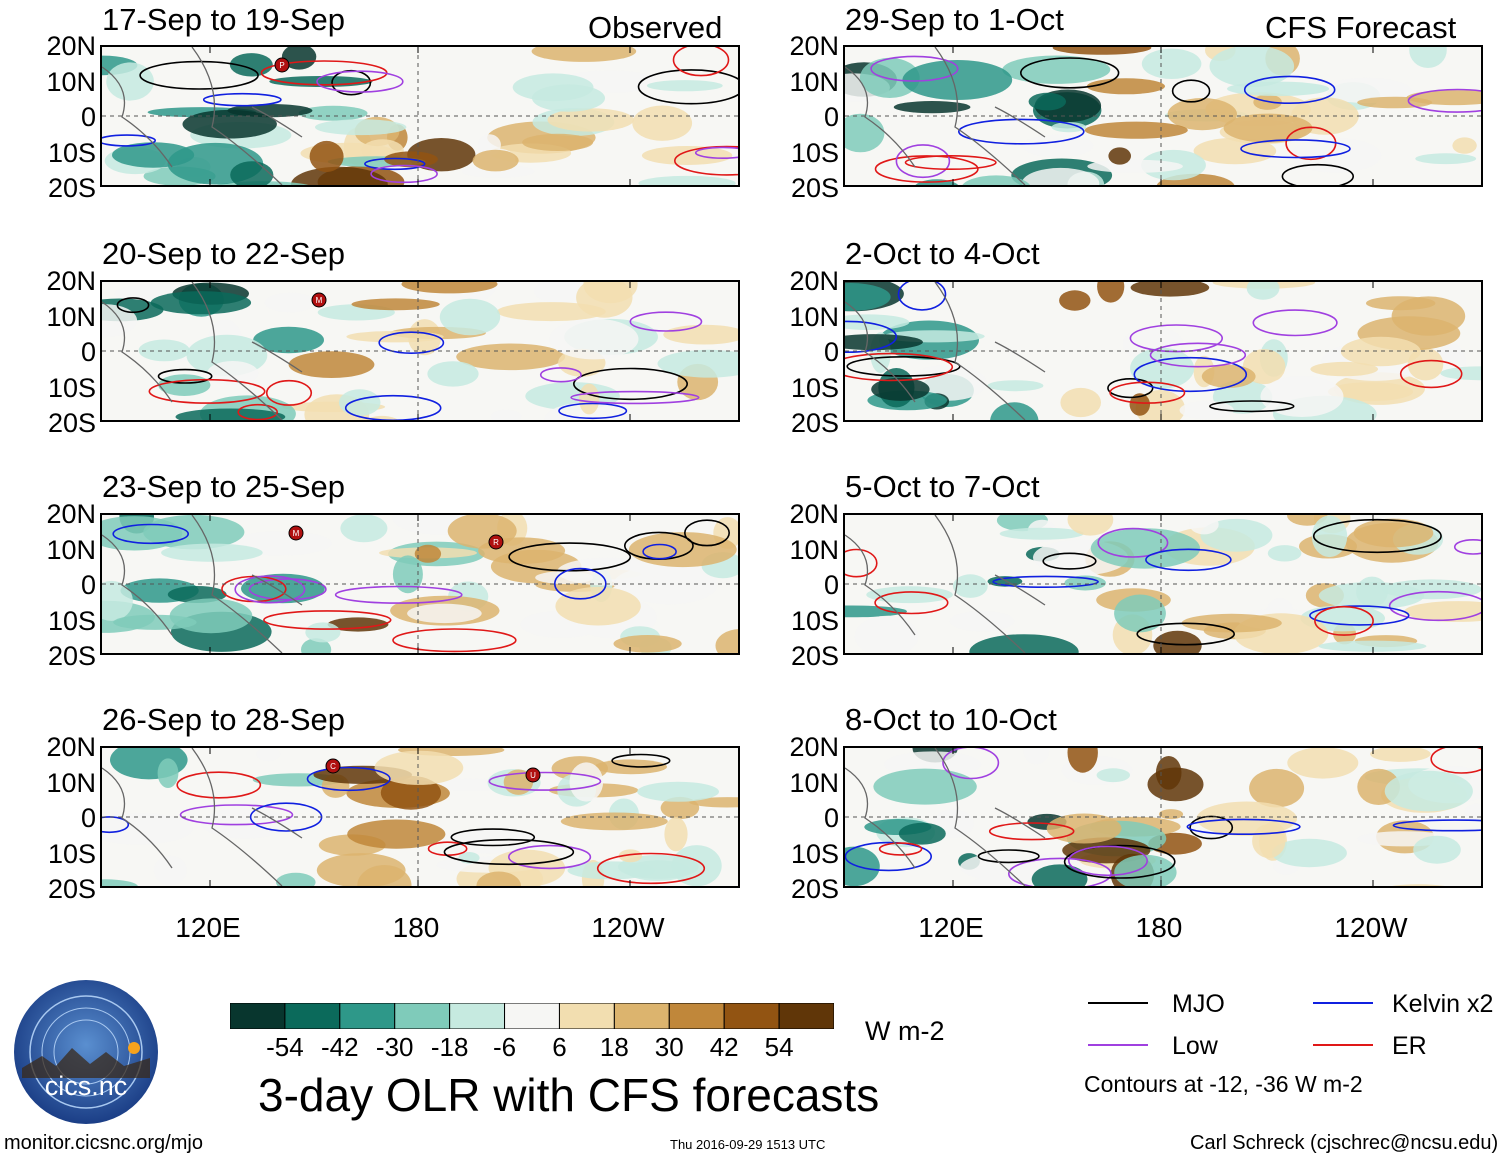  What do you see at coordinates (208, 927) in the screenshot?
I see `x-tick-label: 120E` at bounding box center [208, 927].